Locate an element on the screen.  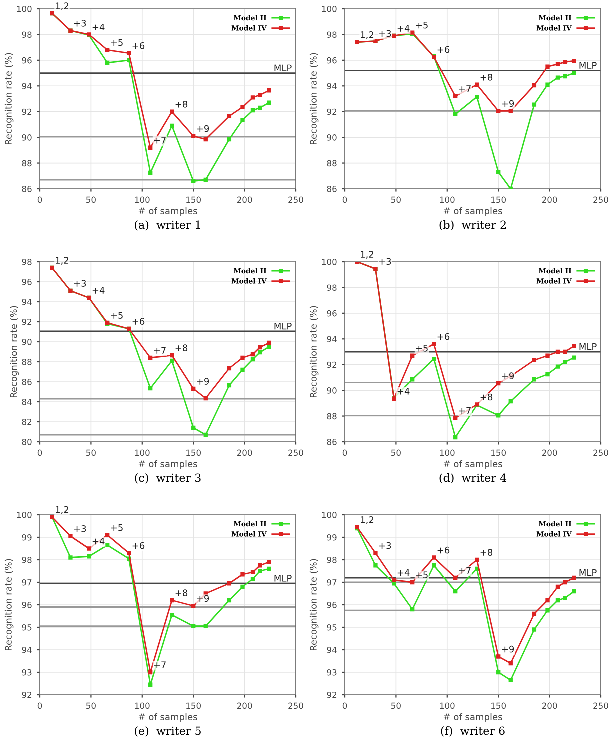
y-tick-label: 84 is located at coordinates (27, 402).